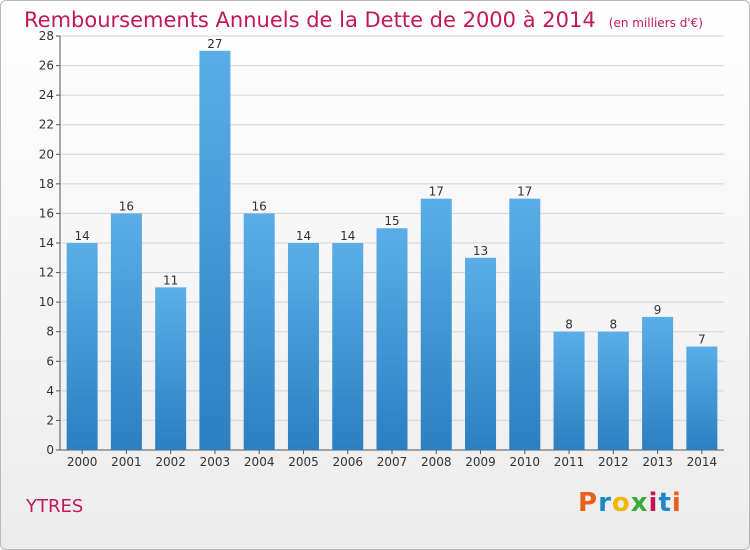  I want to click on y-tick-label: 6, so click(50, 361).